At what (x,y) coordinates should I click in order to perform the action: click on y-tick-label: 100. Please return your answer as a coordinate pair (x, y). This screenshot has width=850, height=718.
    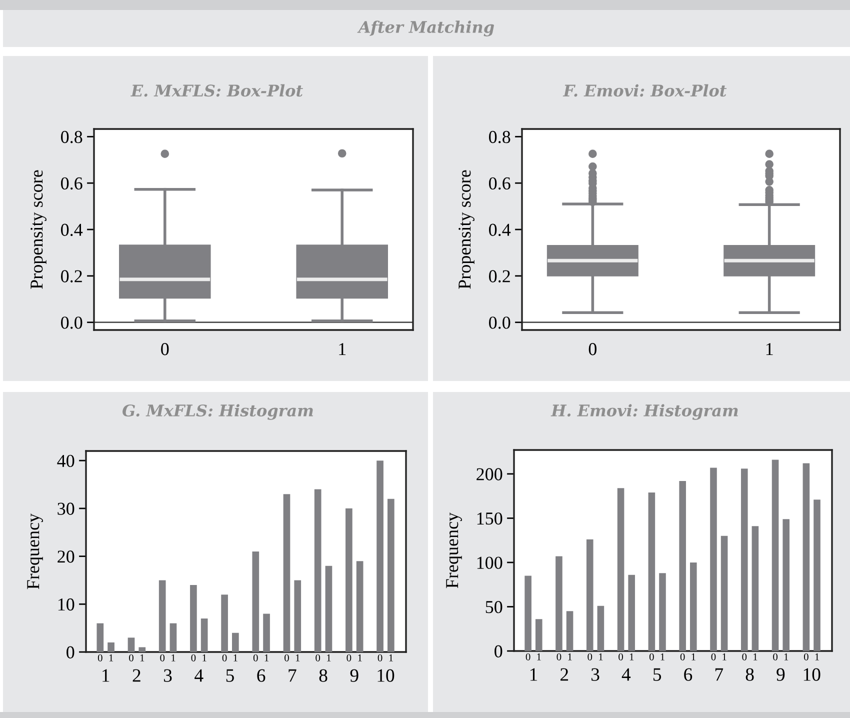
    Looking at the image, I should click on (489, 562).